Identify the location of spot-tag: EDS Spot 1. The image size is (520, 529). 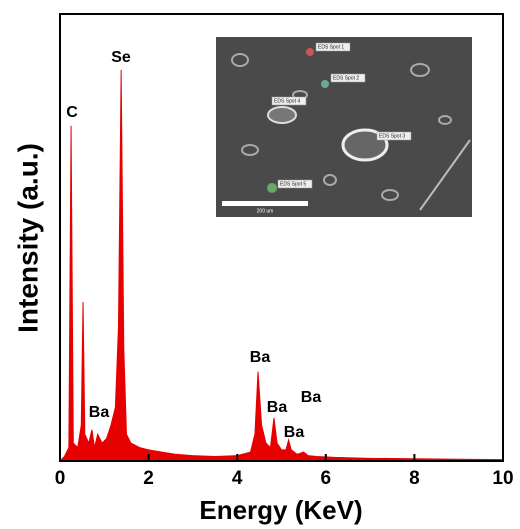
(331, 47).